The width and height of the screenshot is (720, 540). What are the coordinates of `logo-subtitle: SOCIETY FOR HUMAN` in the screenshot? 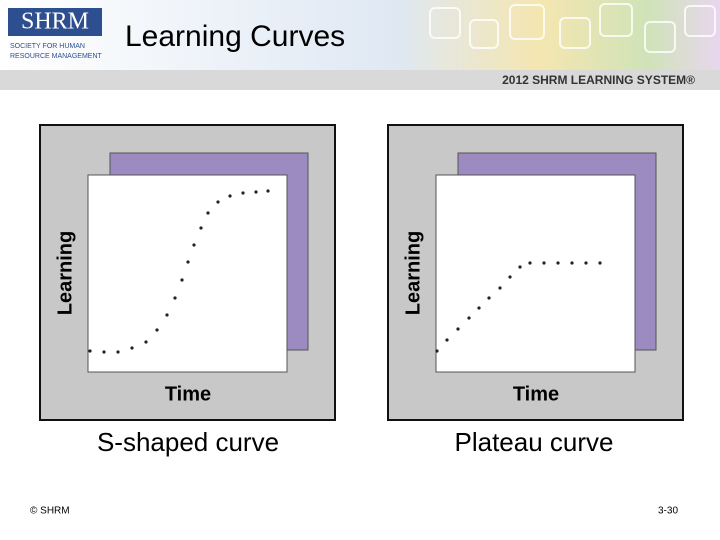 It's located at (47, 46).